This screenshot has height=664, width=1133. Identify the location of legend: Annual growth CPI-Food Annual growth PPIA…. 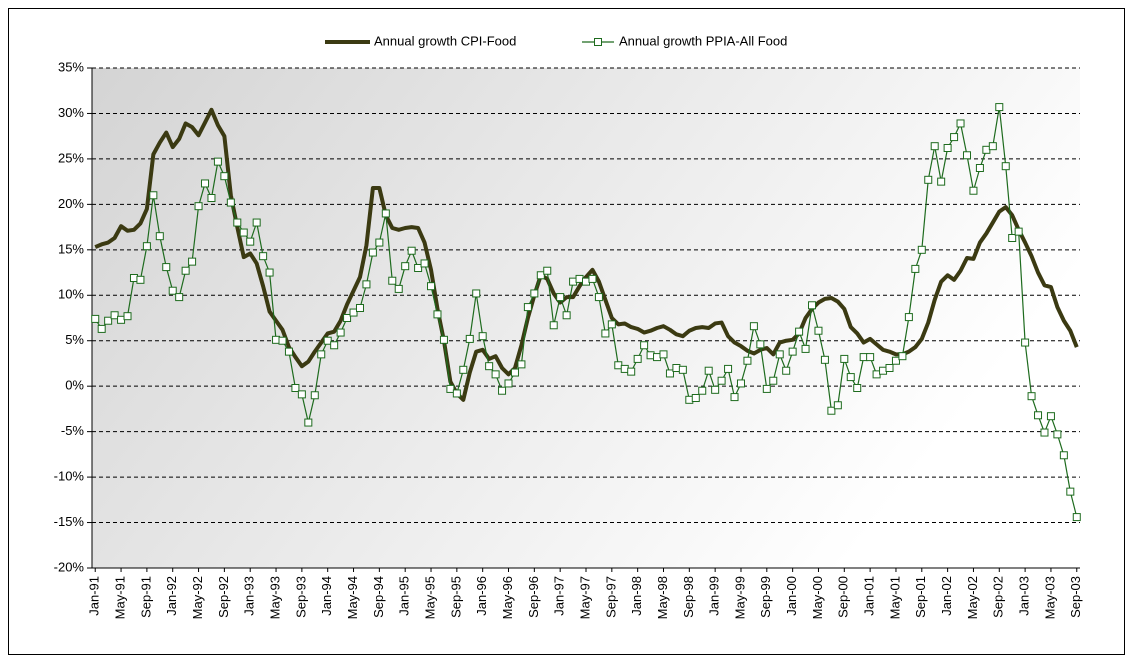
(556, 40).